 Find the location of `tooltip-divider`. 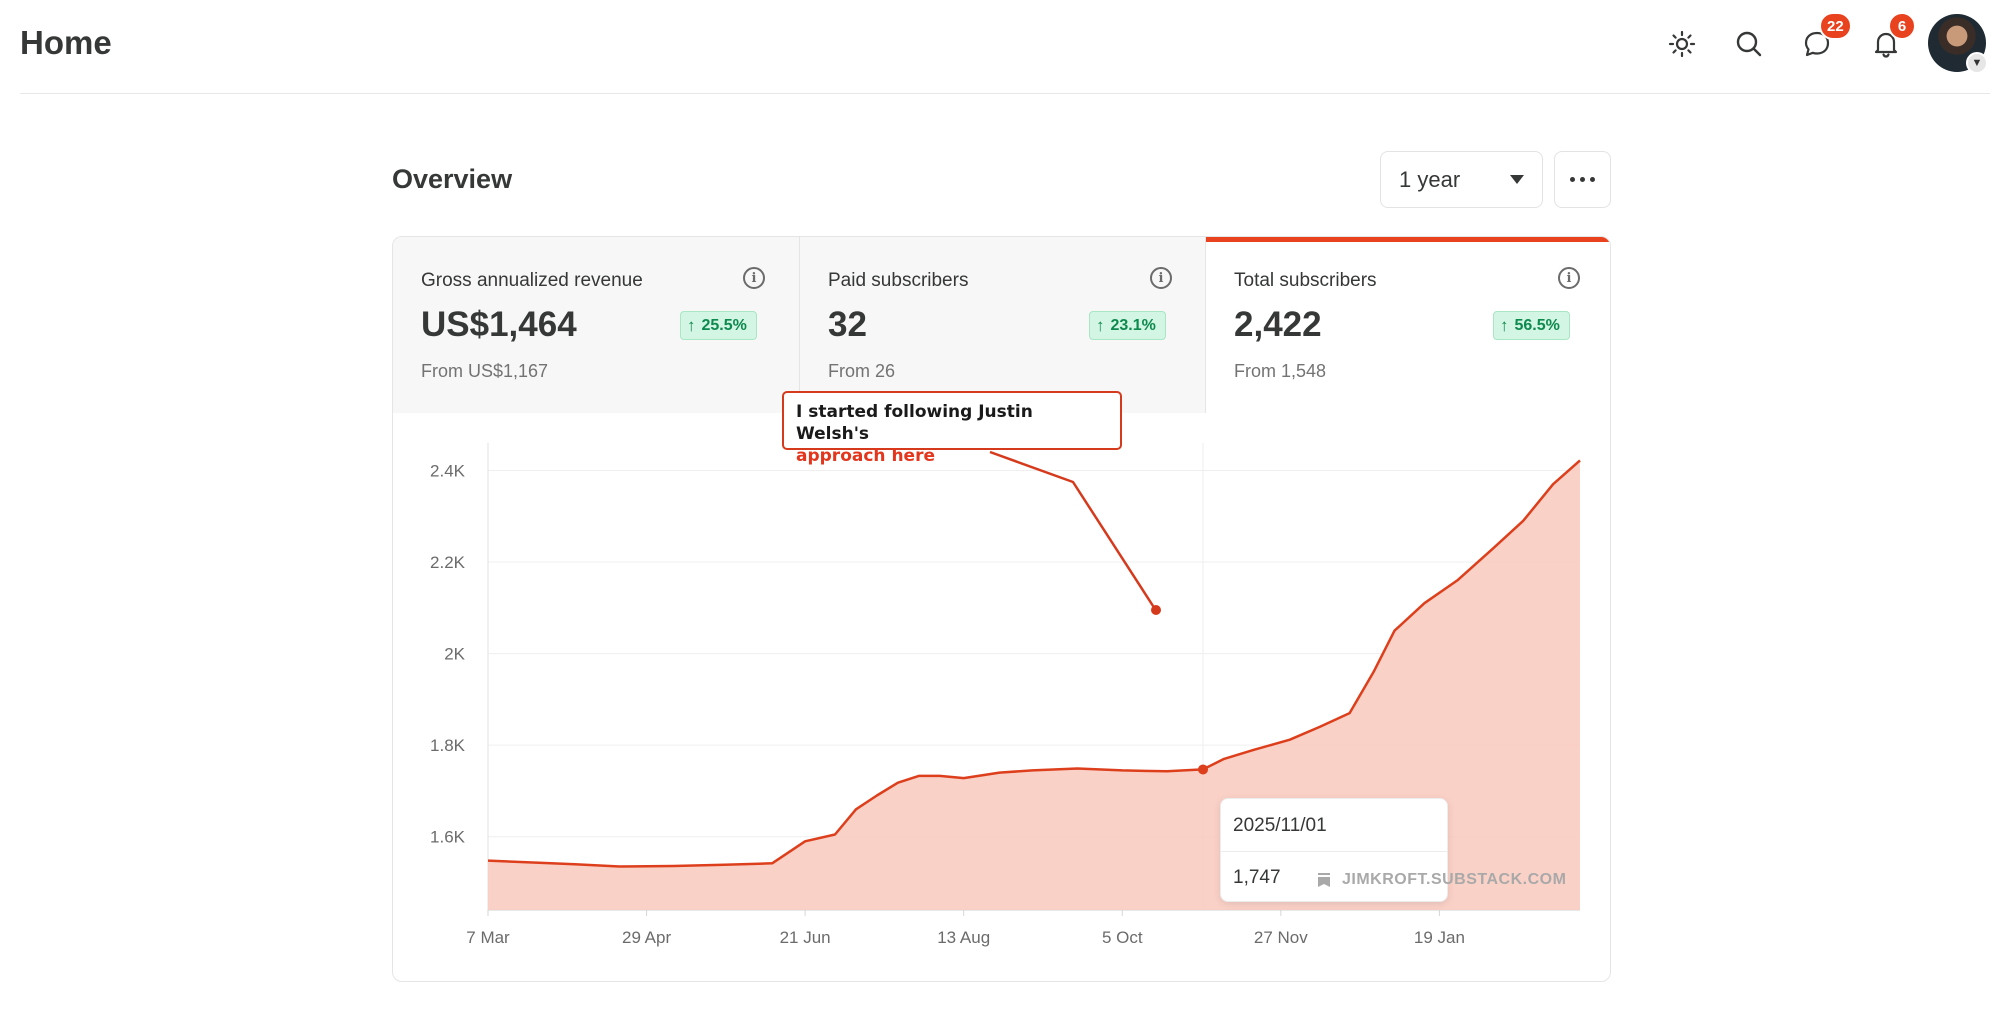

tooltip-divider is located at coordinates (1334, 851).